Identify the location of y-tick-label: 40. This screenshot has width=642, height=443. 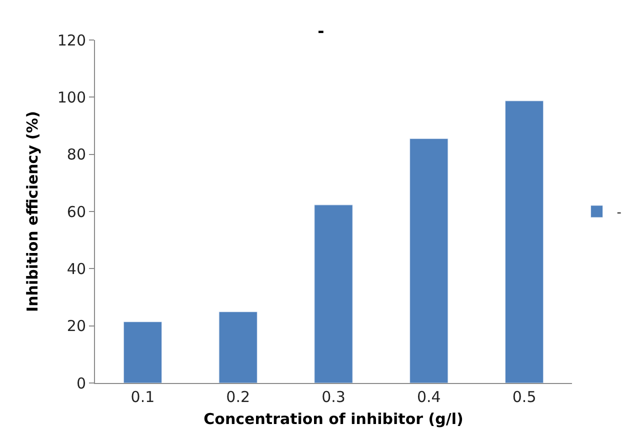
(76, 269).